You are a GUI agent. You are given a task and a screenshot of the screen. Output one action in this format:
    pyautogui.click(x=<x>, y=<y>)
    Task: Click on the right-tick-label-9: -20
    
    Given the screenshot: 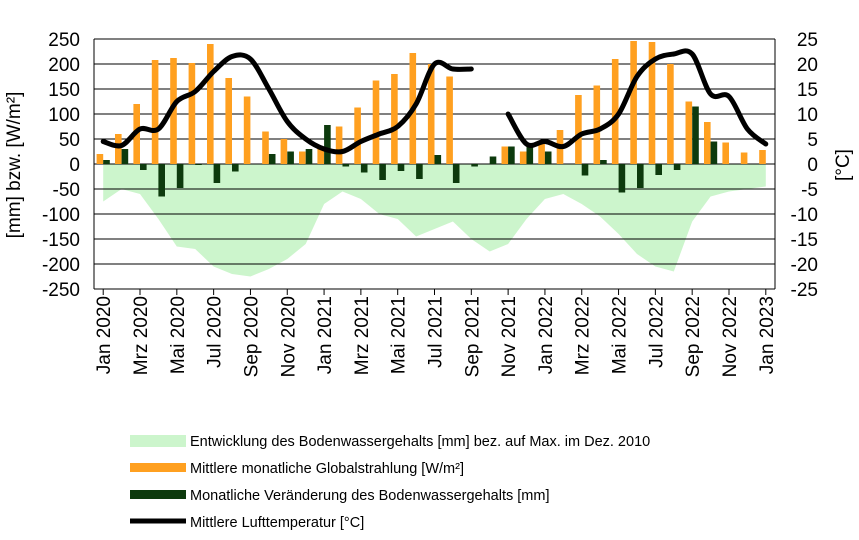 What is the action you would take?
    pyautogui.click(x=804, y=265)
    